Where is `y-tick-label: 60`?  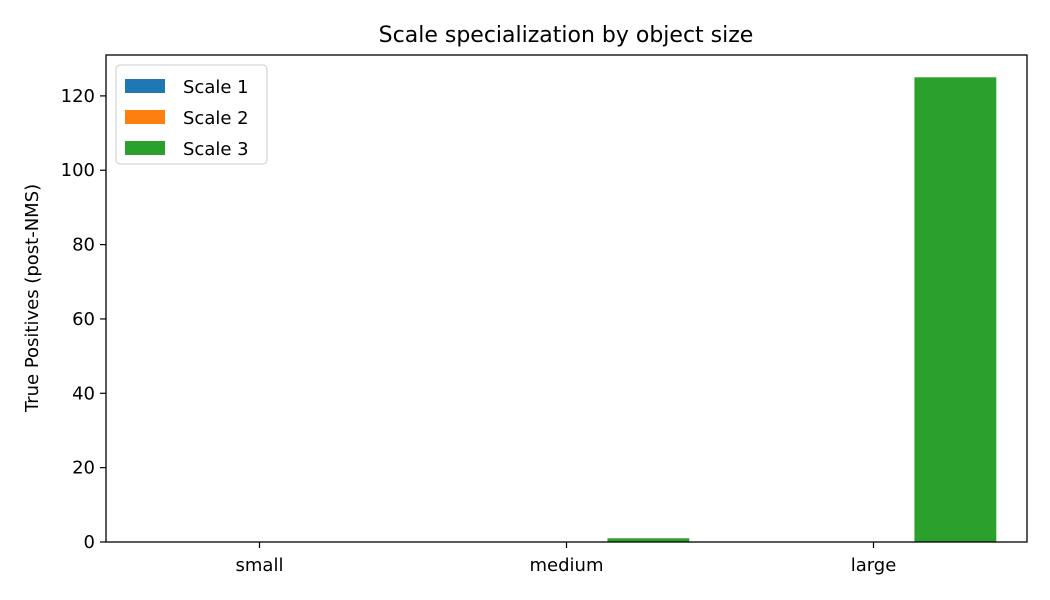 y-tick-label: 60 is located at coordinates (83, 319).